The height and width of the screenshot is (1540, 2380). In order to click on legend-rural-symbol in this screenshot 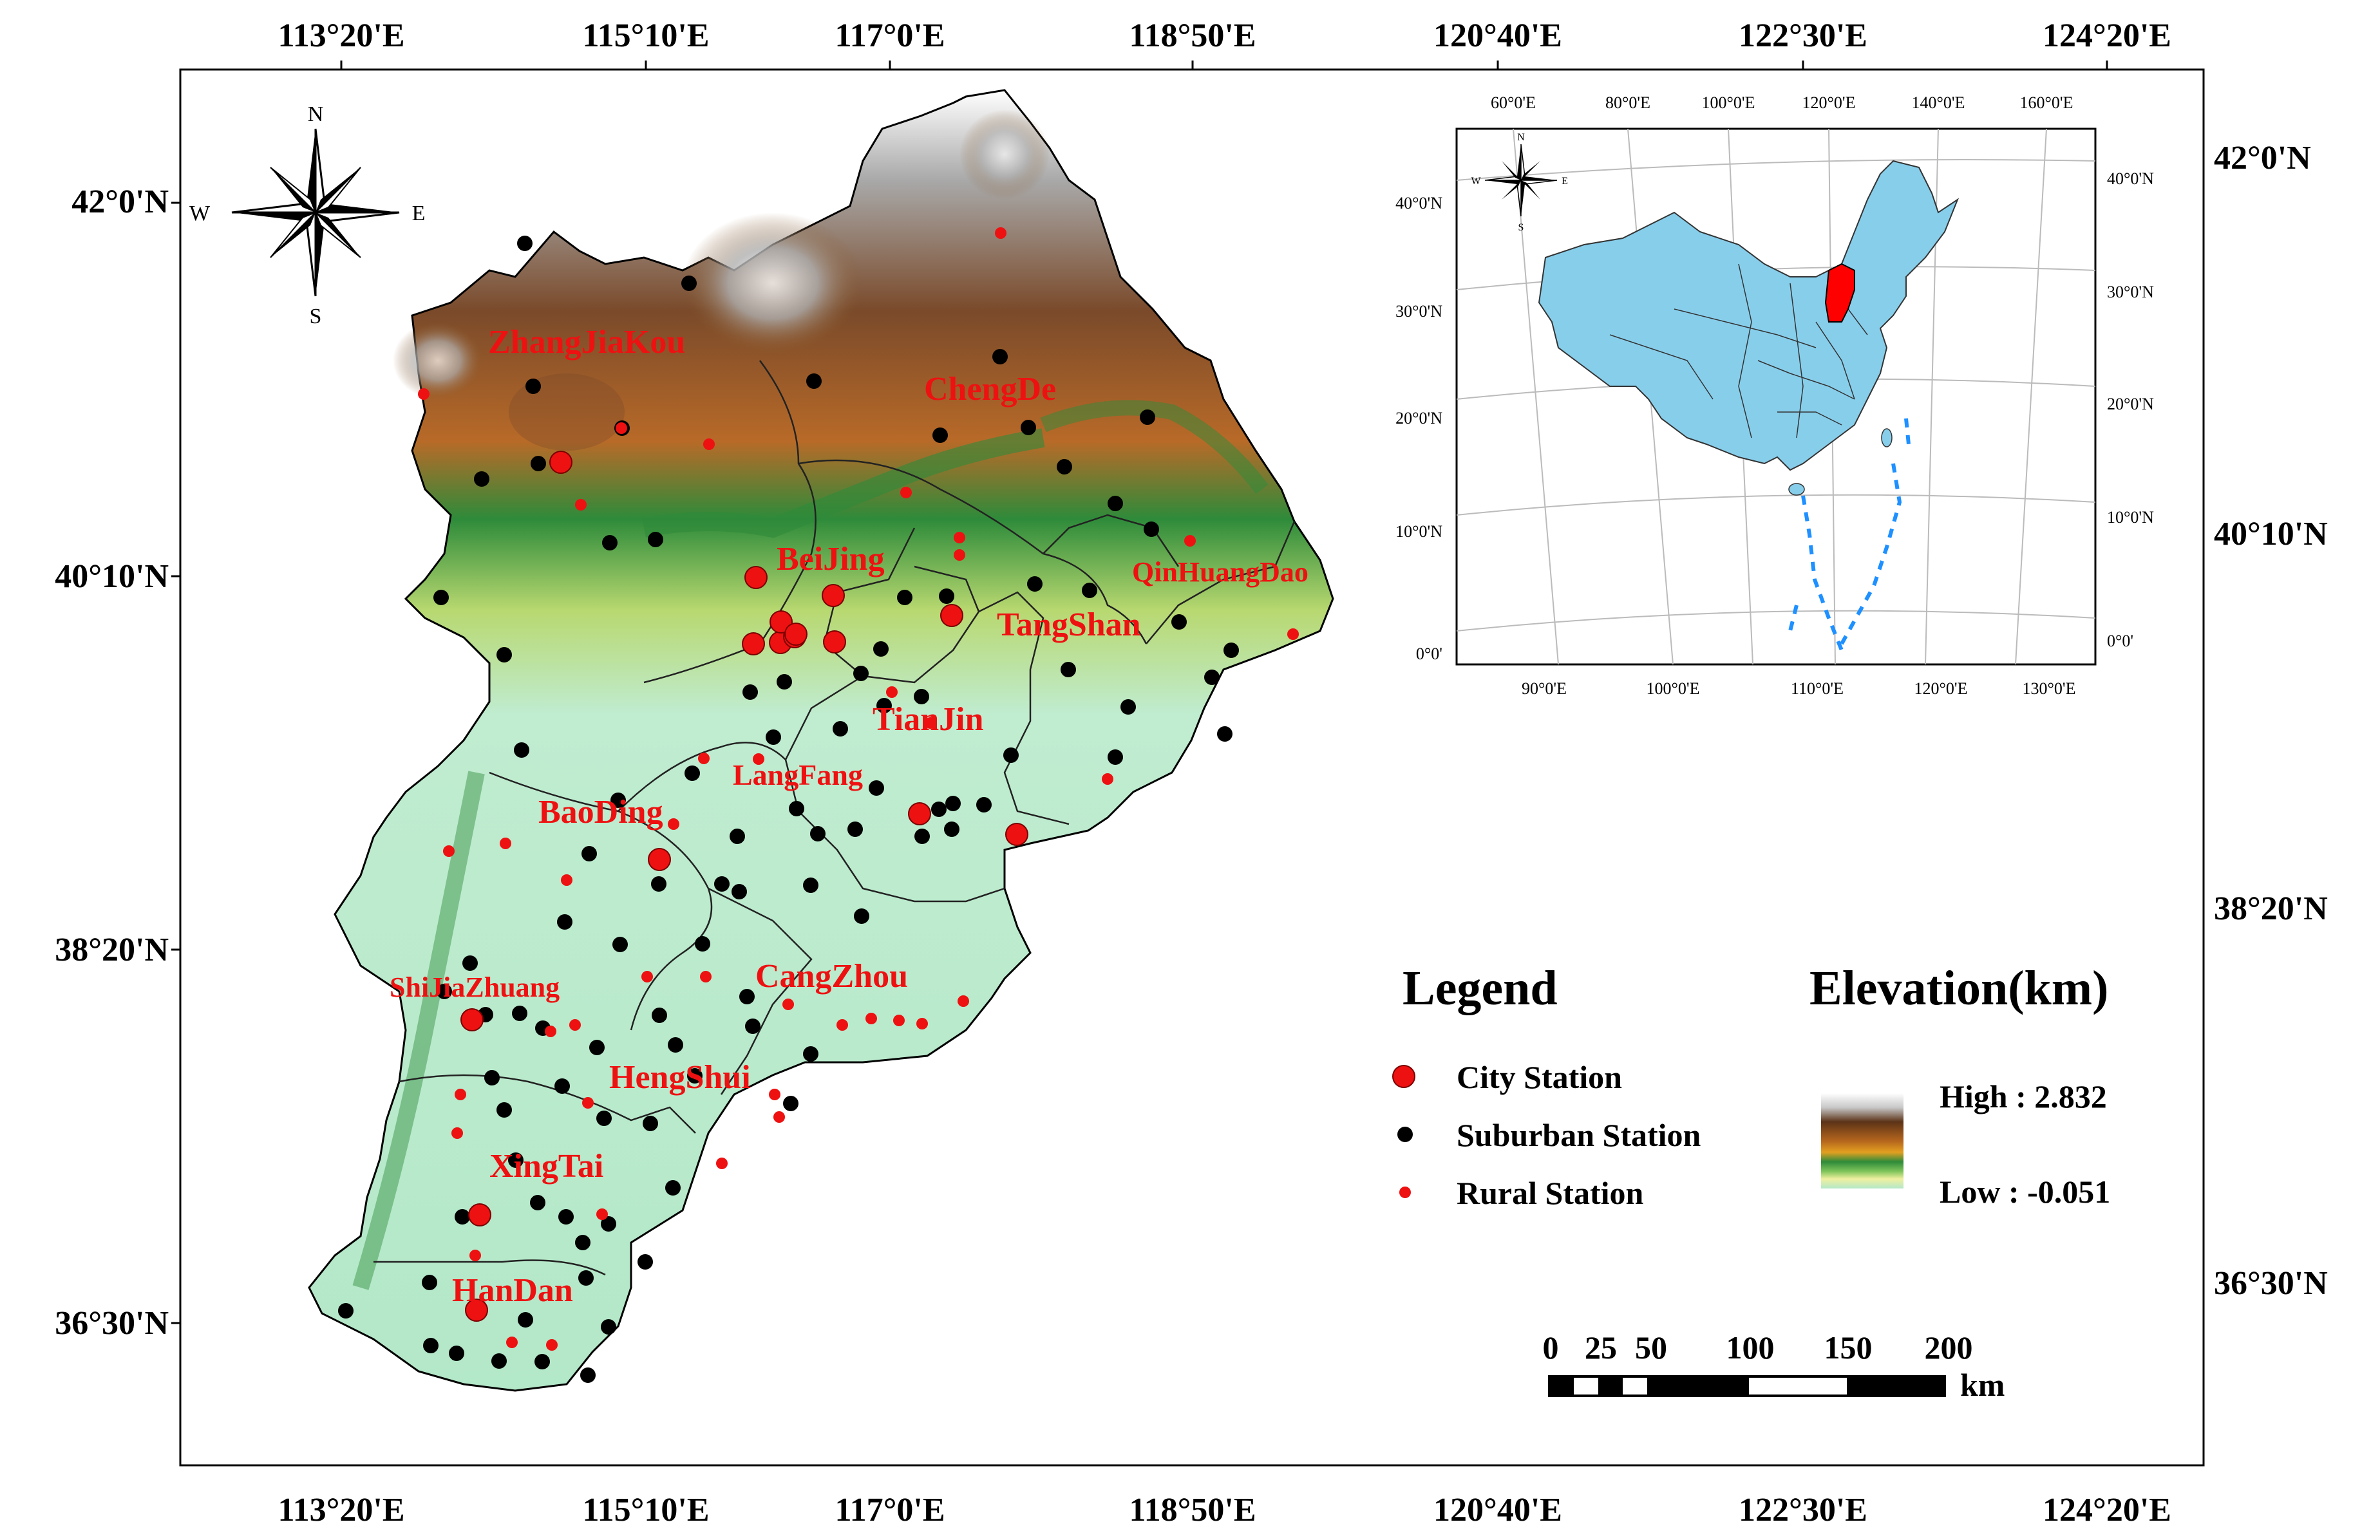, I will do `click(1405, 1192)`.